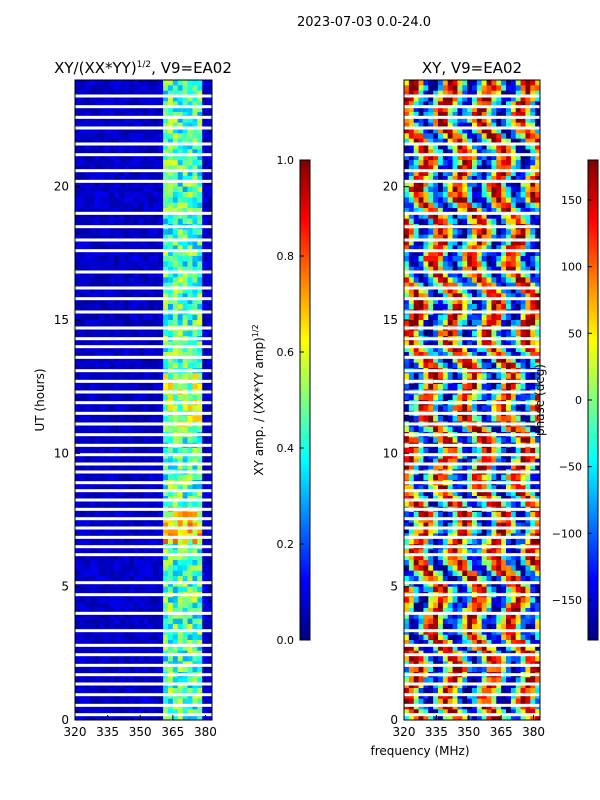  Describe the element at coordinates (286, 352) in the screenshot. I see `colorbar-tick-label: 0.6` at that location.